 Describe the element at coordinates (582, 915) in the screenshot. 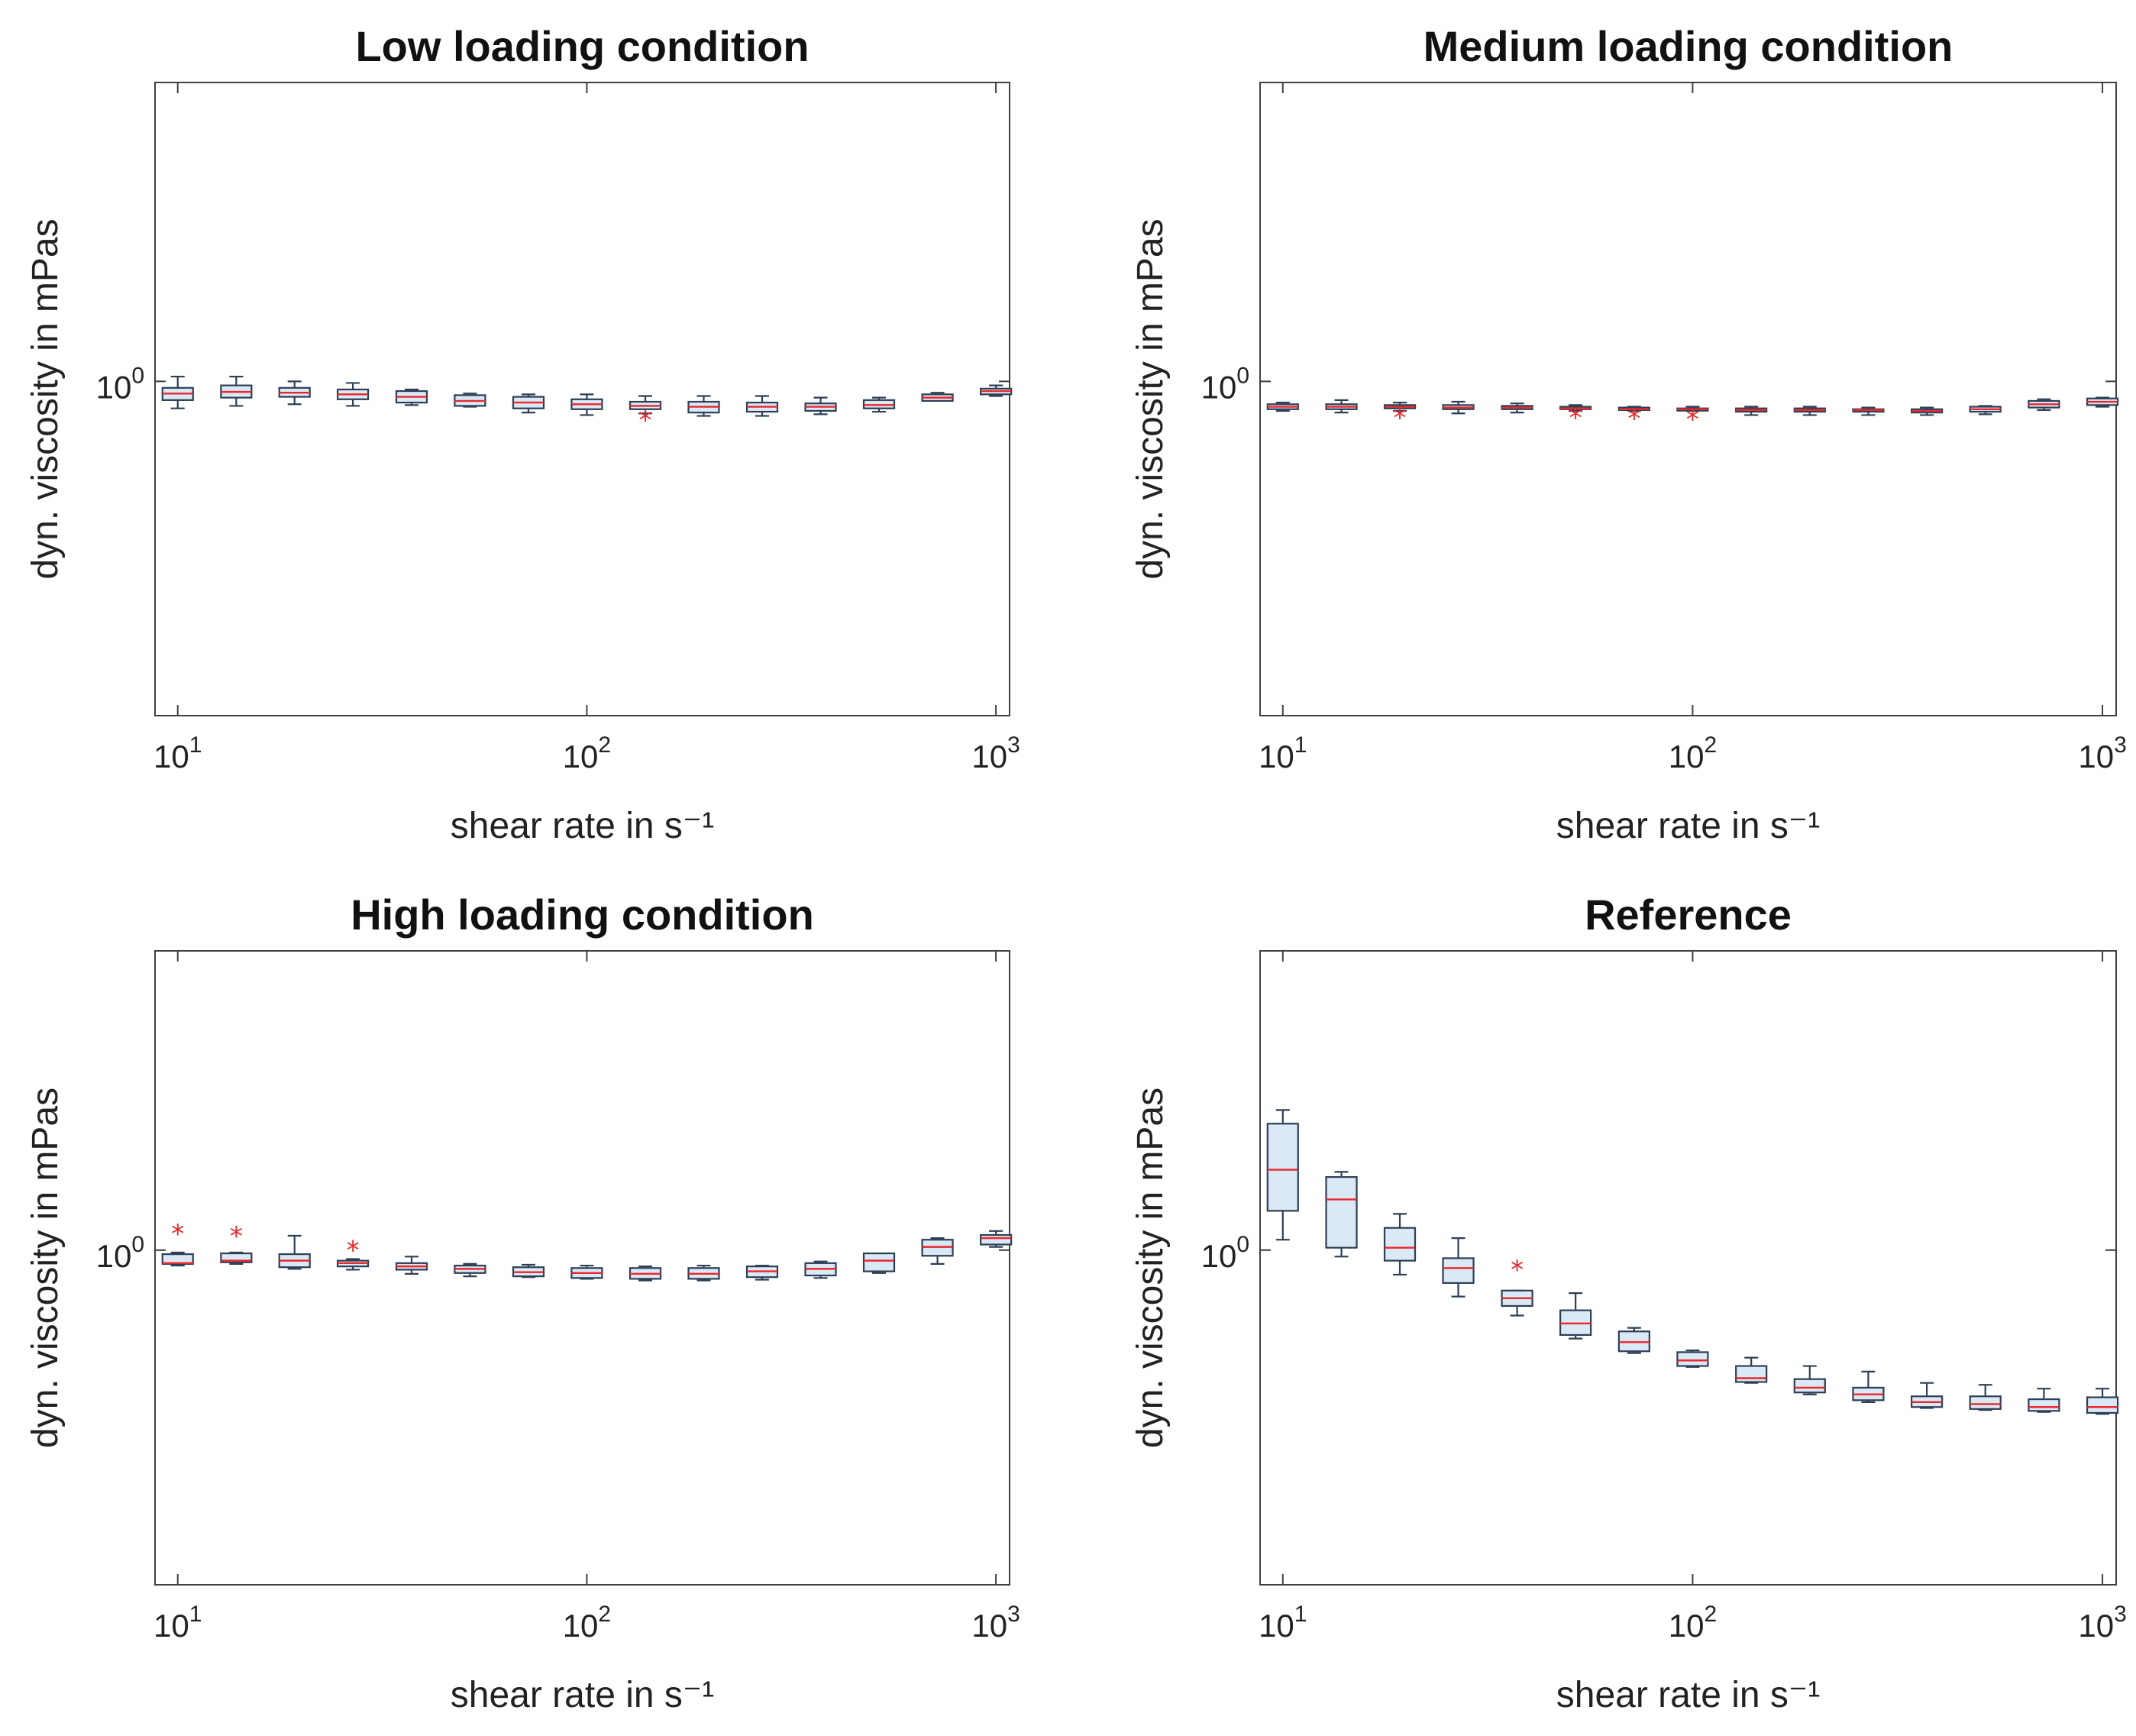

I see `chart-title: High loading condition` at that location.